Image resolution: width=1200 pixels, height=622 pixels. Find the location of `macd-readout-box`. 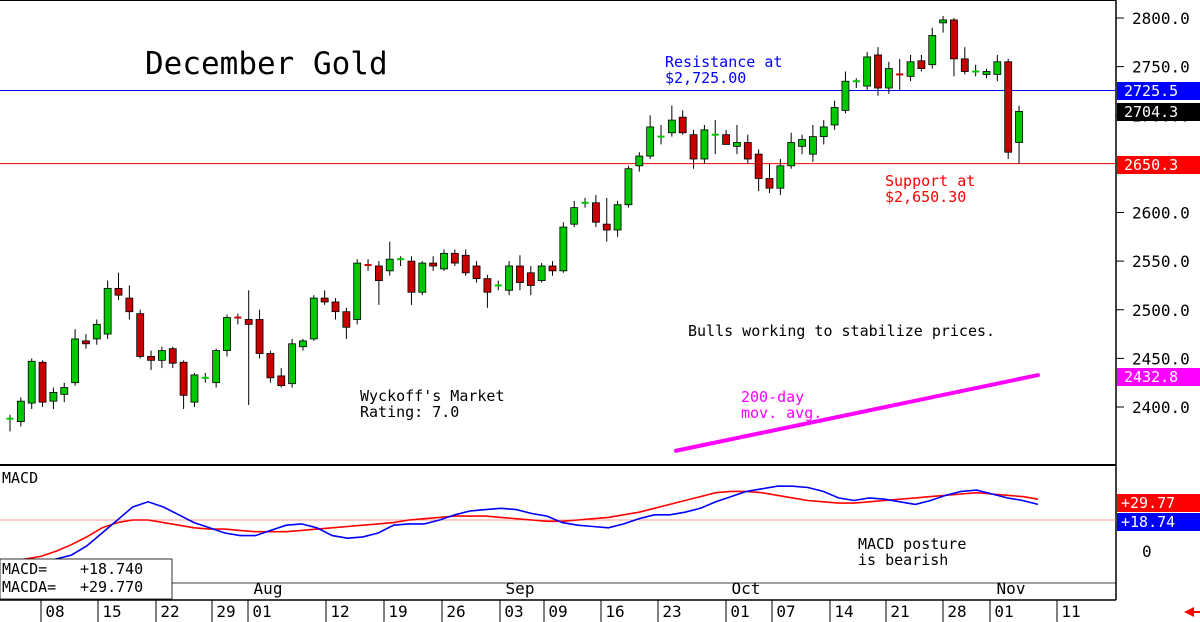

macd-readout-box is located at coordinates (86, 579).